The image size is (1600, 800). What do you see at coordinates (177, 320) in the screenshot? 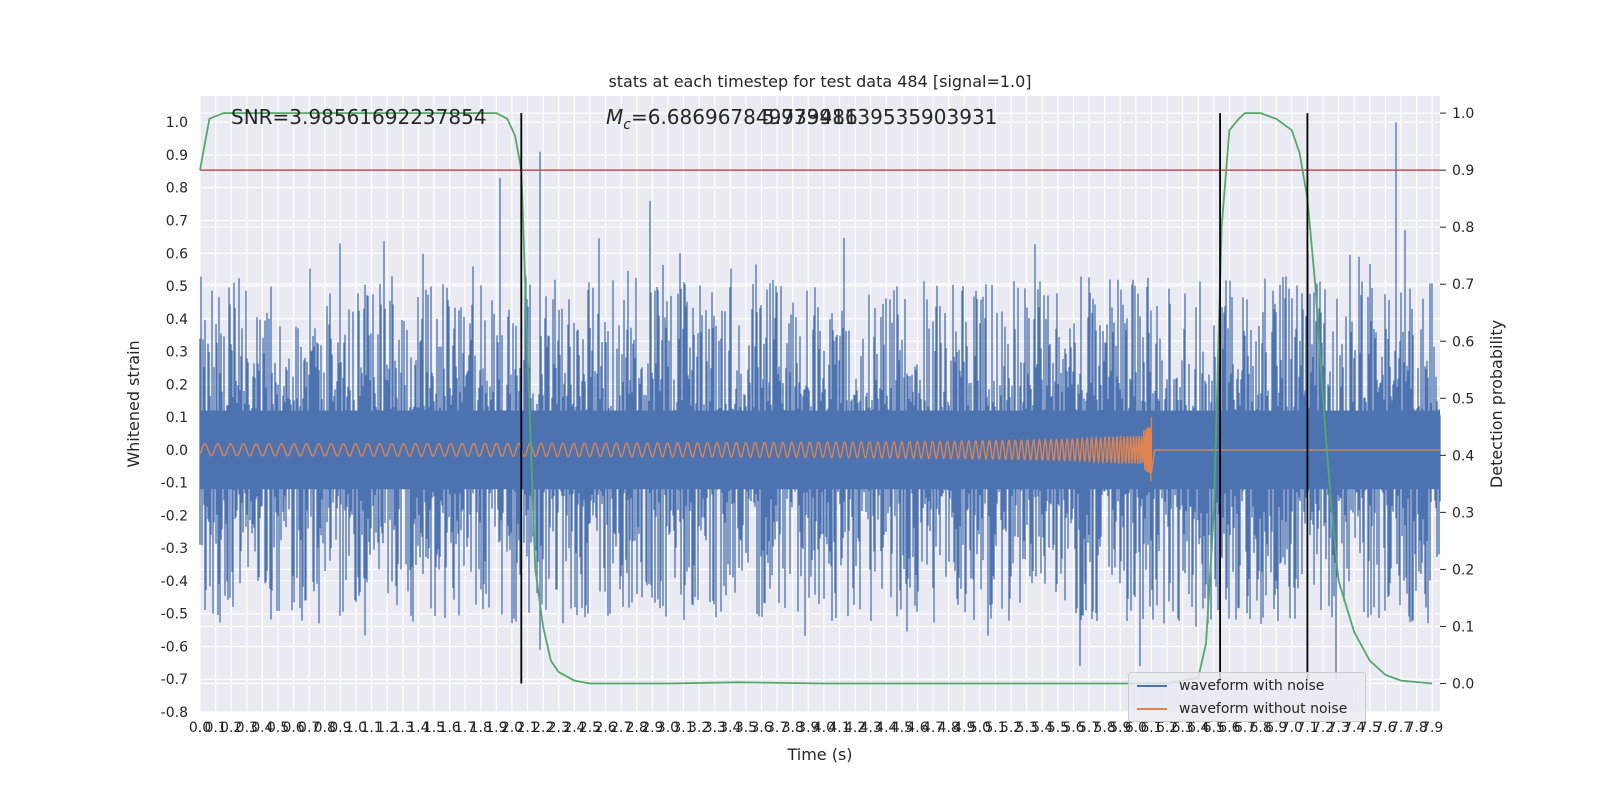
I see `y-tick-label: 0.4` at bounding box center [177, 320].